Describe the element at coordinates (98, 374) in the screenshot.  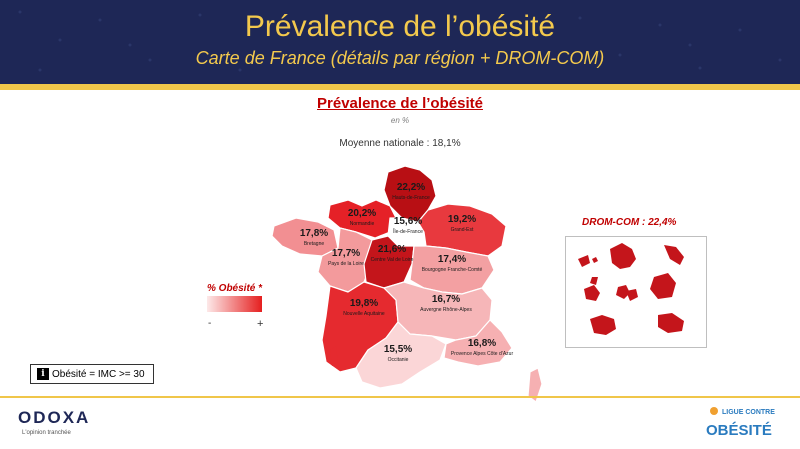
I see `definition-text: Obésité = IMC >= 30` at that location.